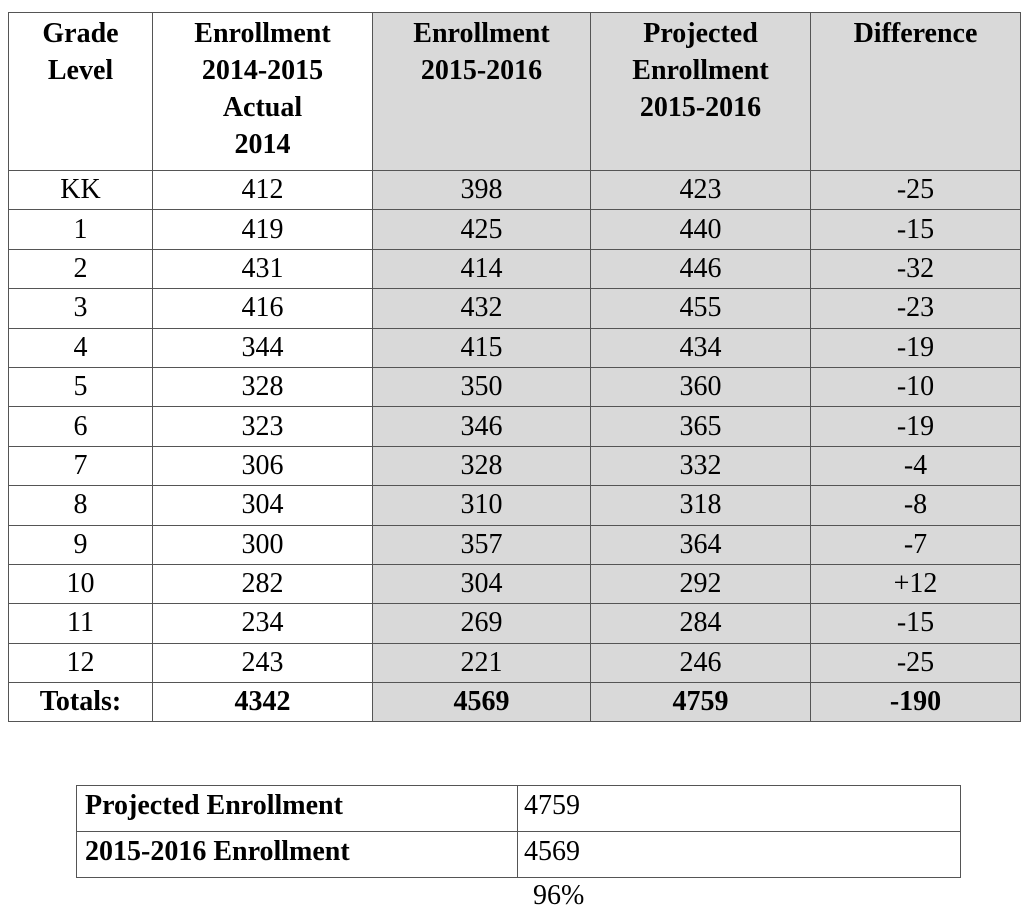  What do you see at coordinates (915, 702) in the screenshot?
I see `totals-cell: -190` at bounding box center [915, 702].